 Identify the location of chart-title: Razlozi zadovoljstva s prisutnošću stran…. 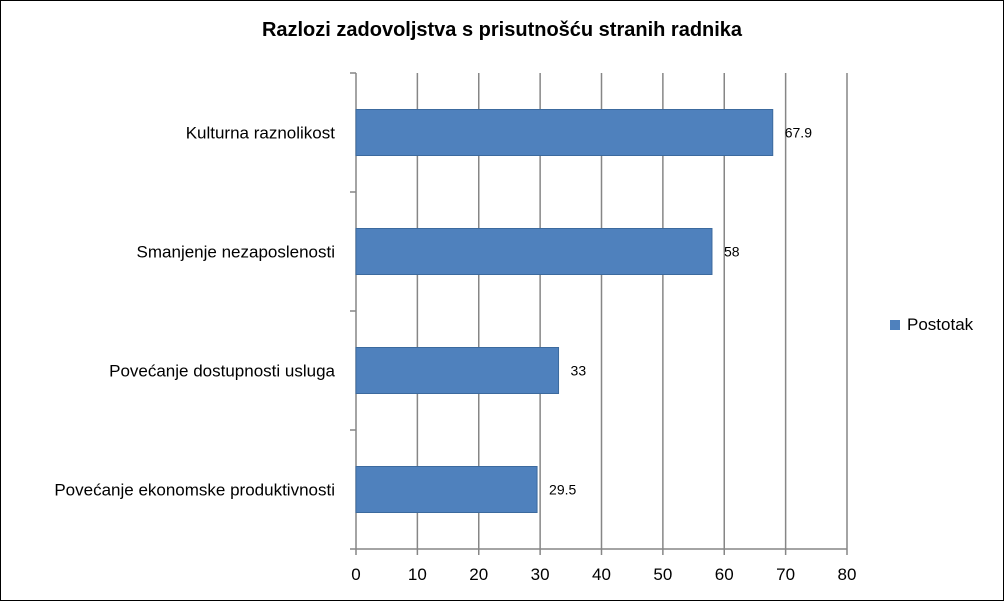
(502, 30).